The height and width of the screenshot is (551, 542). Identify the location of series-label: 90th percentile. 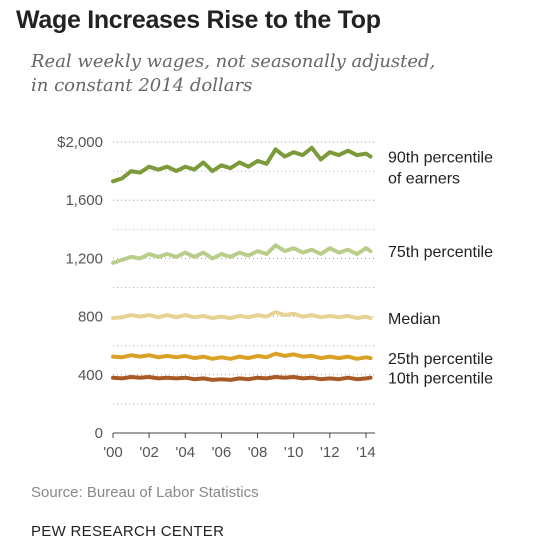
(440, 158).